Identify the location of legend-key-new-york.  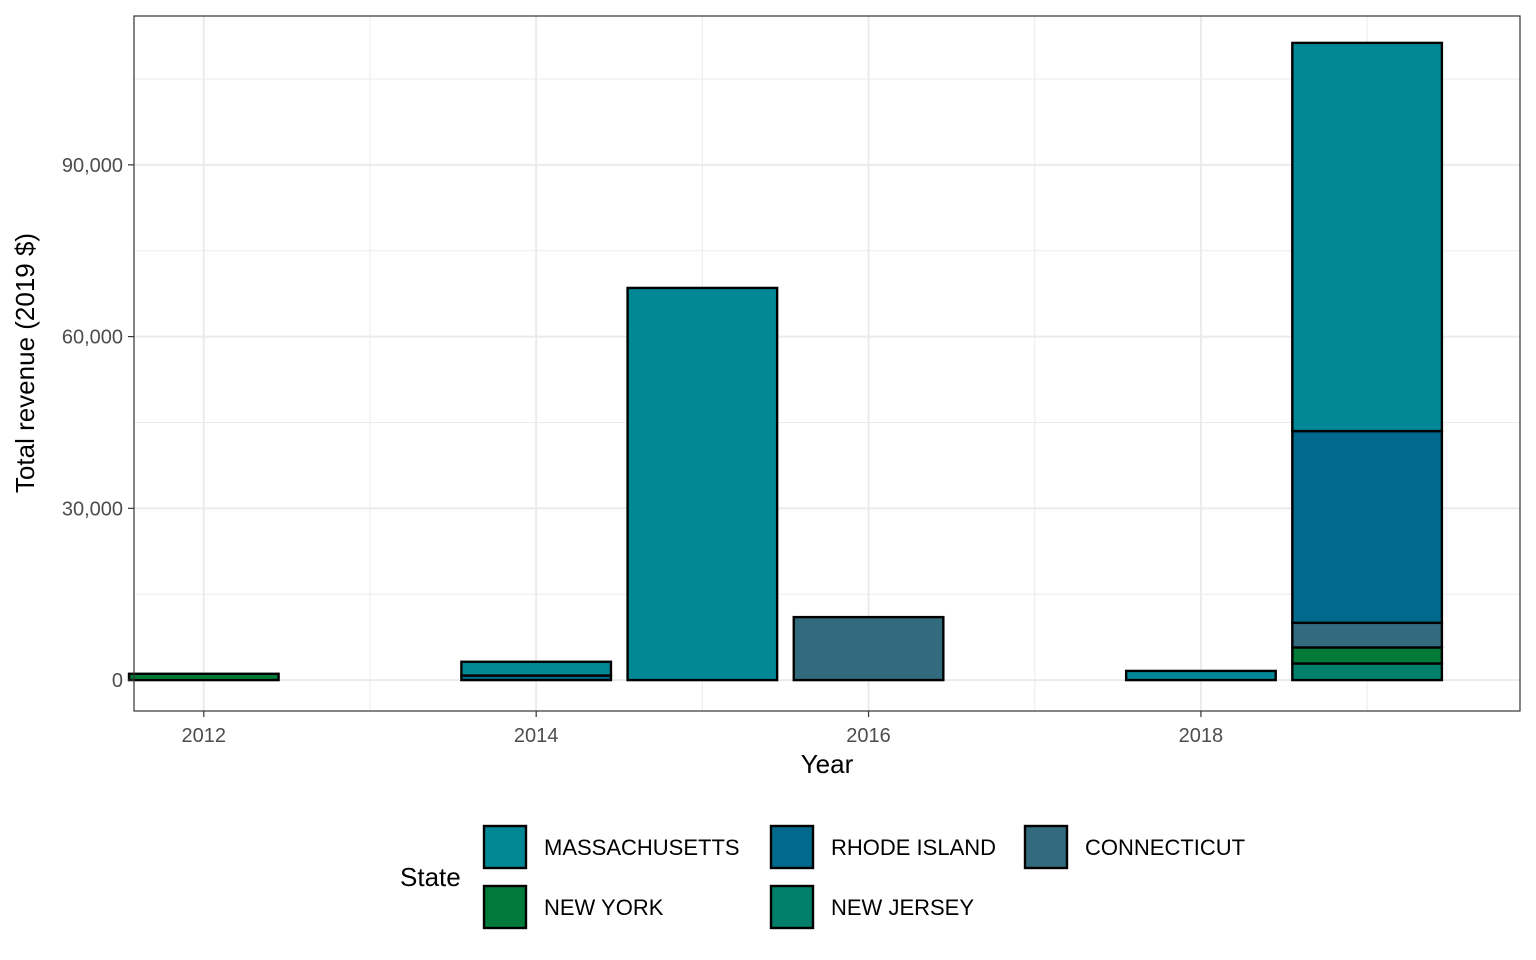
(505, 907).